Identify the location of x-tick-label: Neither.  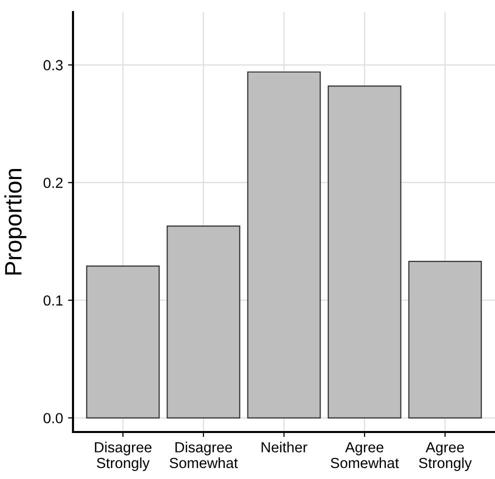
(285, 447).